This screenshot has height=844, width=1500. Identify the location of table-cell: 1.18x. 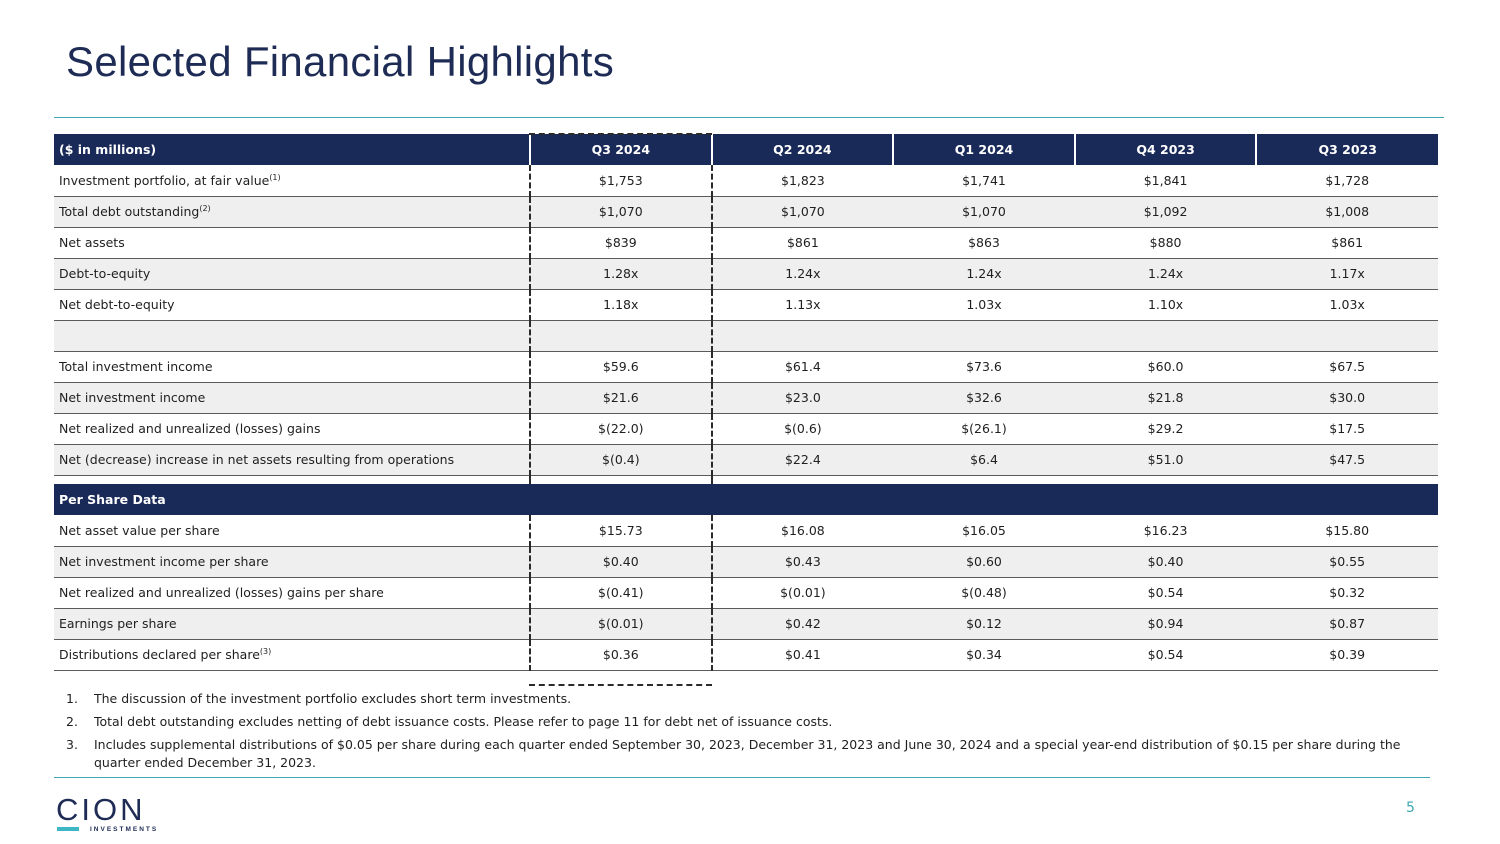
(621, 305).